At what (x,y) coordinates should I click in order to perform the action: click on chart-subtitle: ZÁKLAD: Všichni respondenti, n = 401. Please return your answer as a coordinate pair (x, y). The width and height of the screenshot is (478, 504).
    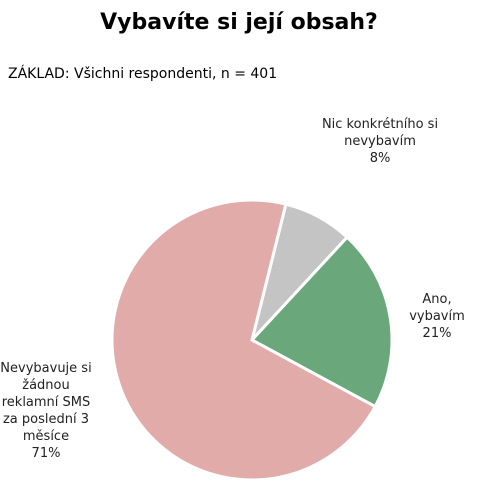
    Looking at the image, I should click on (143, 74).